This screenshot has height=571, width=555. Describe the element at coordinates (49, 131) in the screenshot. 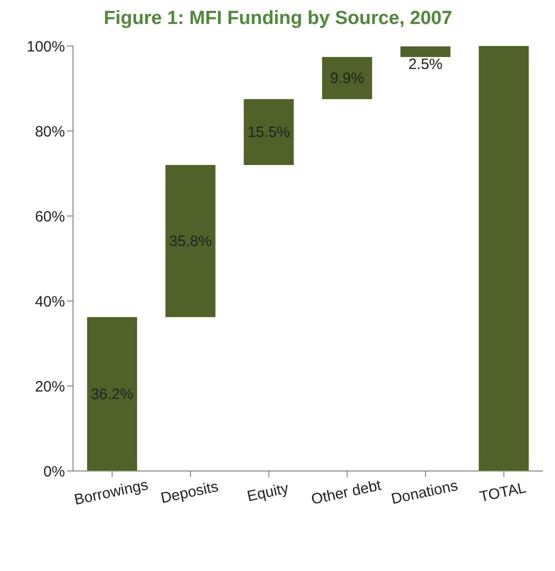

I see `y-tick-label: 80%` at that location.